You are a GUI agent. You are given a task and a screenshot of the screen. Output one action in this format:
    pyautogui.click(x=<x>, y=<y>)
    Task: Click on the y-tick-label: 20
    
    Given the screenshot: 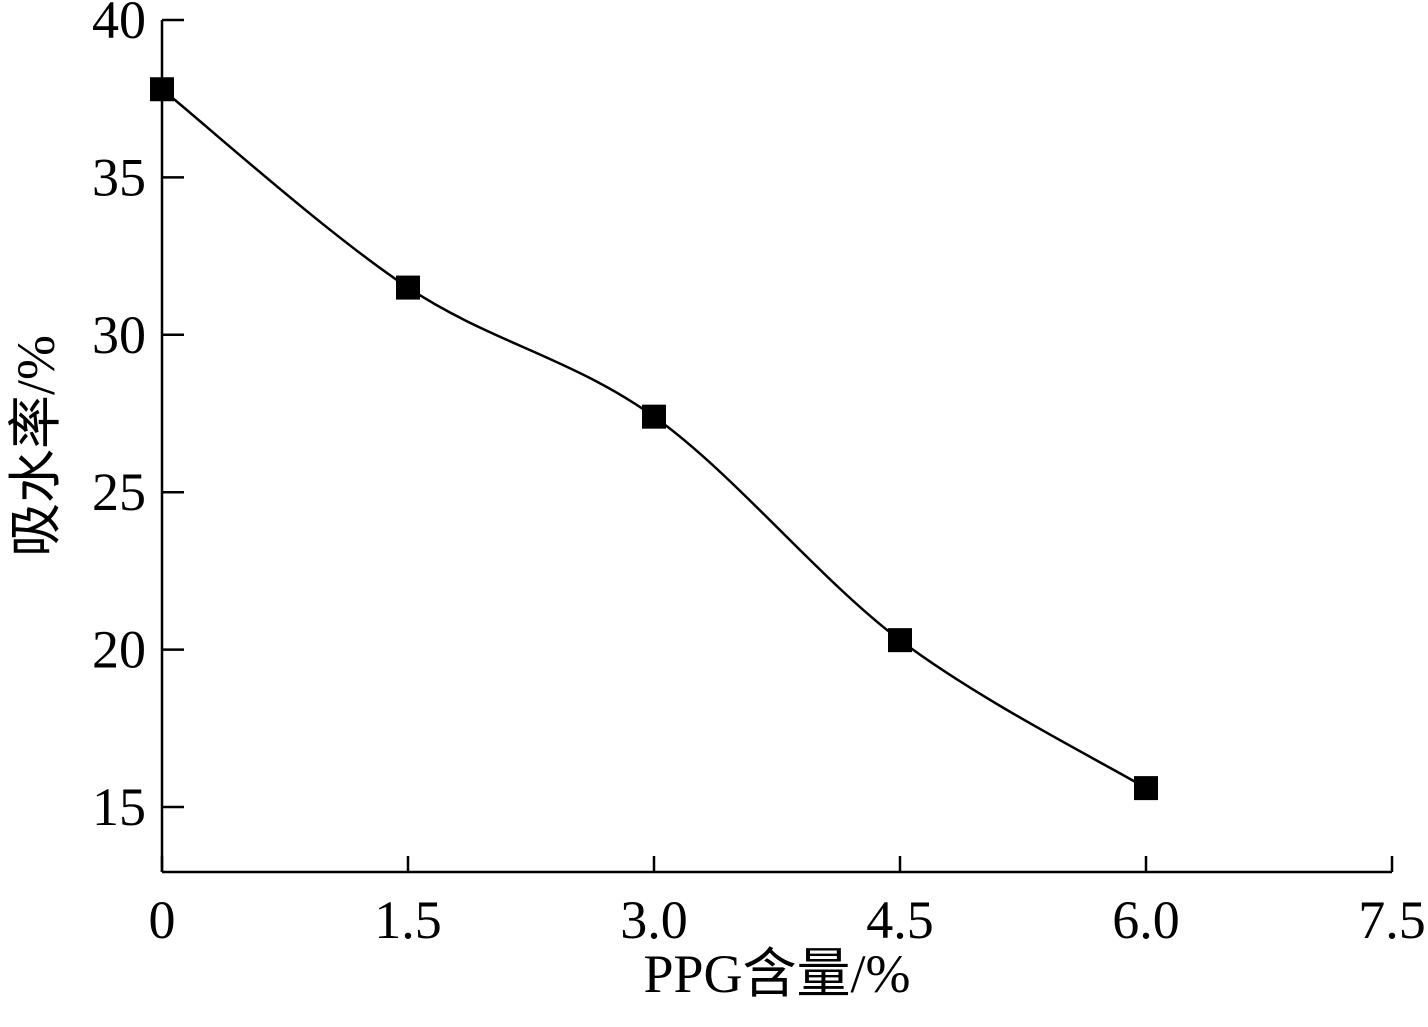 What is the action you would take?
    pyautogui.click(x=119, y=650)
    